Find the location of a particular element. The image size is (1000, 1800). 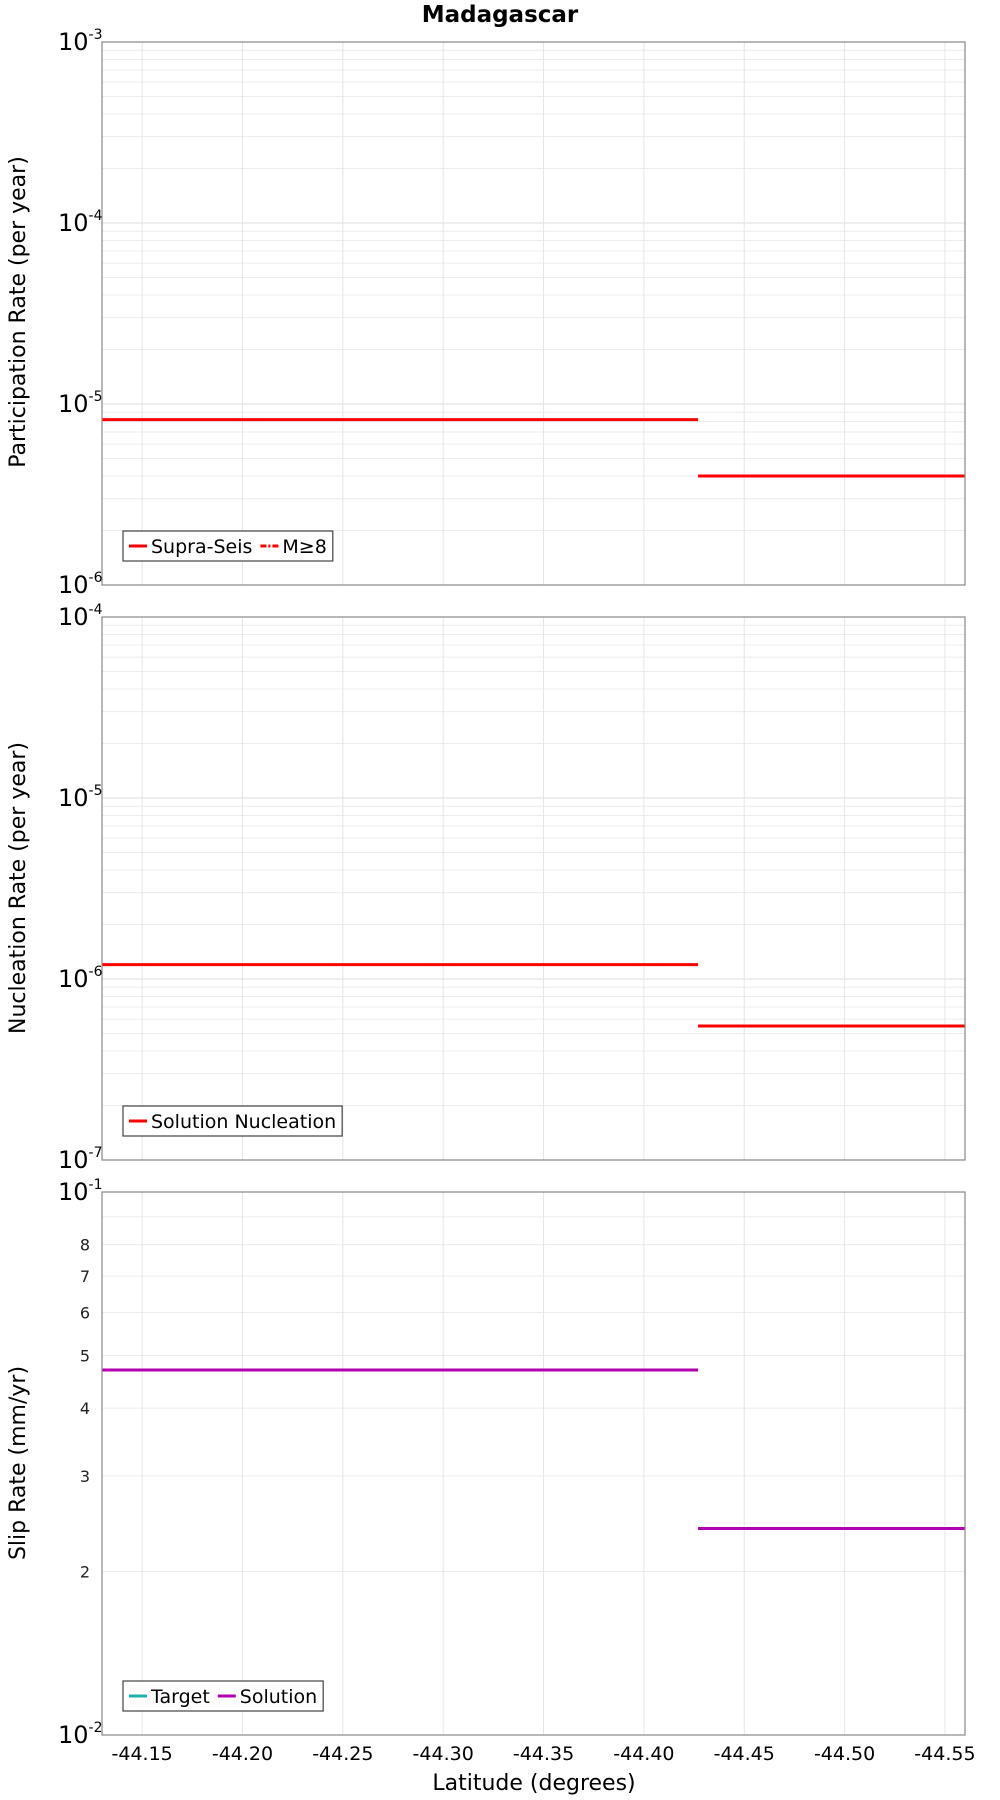

x-tick-label: -44.50 is located at coordinates (844, 1754).